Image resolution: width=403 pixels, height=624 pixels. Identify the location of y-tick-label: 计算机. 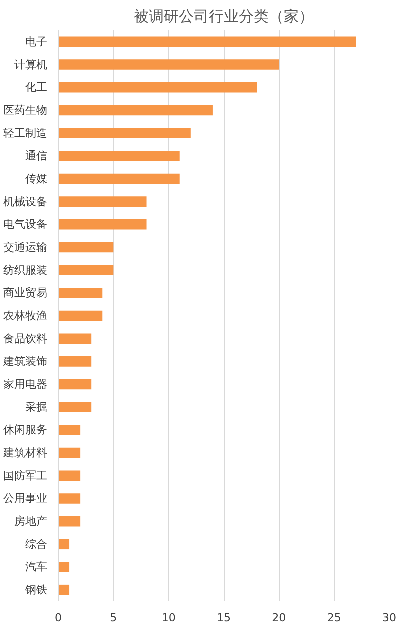
(31, 65).